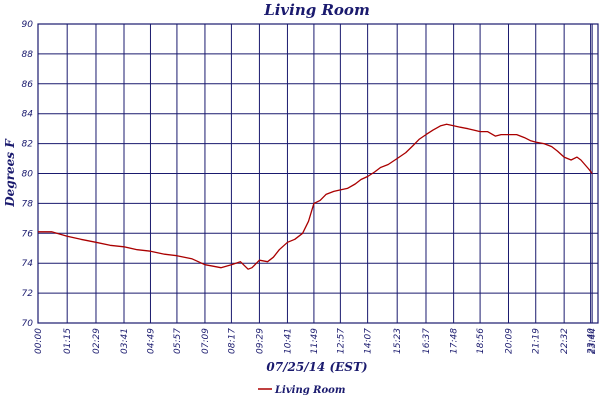 This screenshot has height=400, width=600. Describe the element at coordinates (178, 341) in the screenshot. I see `x-tick-label: 05:57` at that location.